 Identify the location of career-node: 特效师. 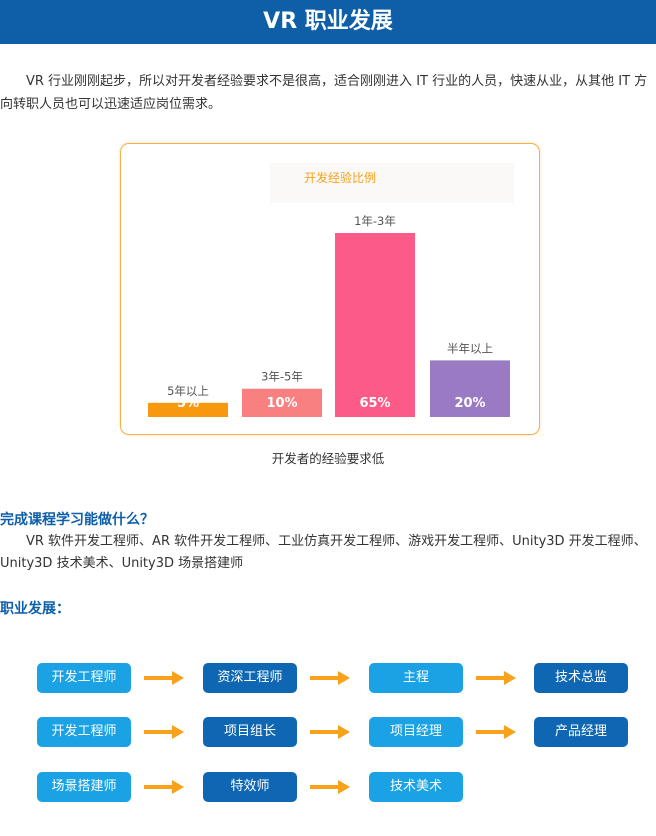
(250, 787).